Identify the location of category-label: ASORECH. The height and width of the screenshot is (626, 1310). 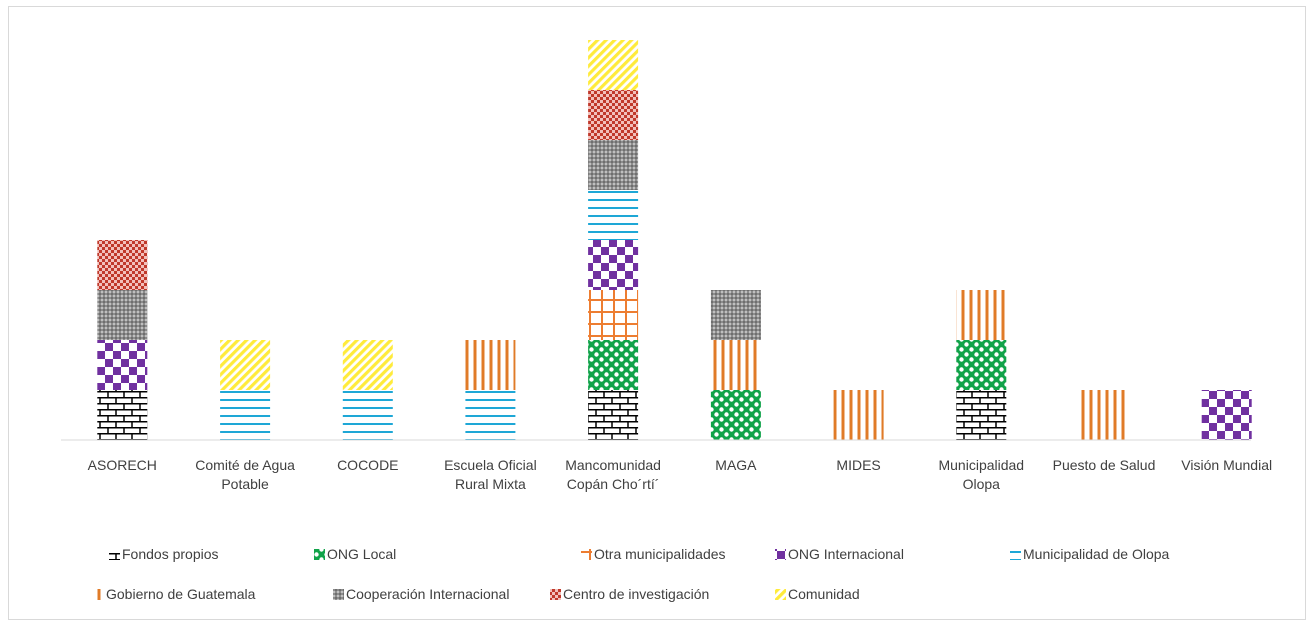
(122, 465).